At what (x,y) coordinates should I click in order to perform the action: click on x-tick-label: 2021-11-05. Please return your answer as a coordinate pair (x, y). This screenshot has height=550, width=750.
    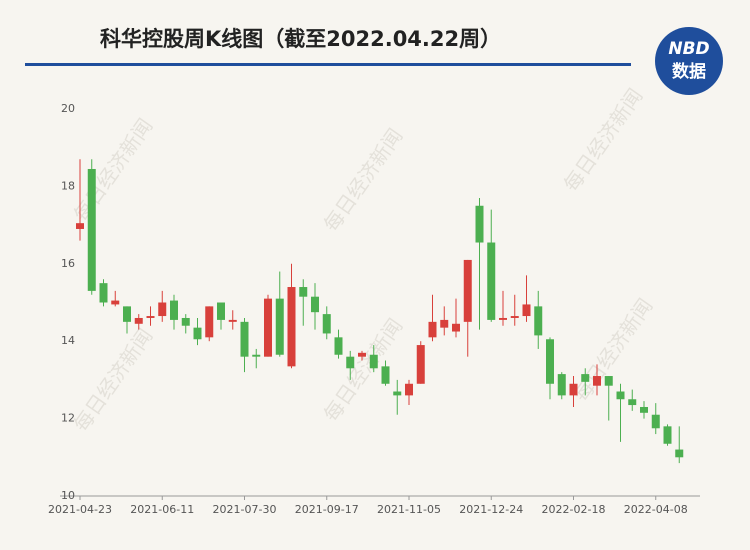
    Looking at the image, I should click on (409, 509).